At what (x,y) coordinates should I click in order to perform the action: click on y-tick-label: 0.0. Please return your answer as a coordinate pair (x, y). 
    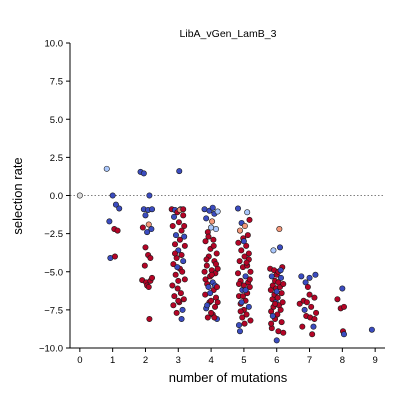
    Looking at the image, I should click on (56, 196).